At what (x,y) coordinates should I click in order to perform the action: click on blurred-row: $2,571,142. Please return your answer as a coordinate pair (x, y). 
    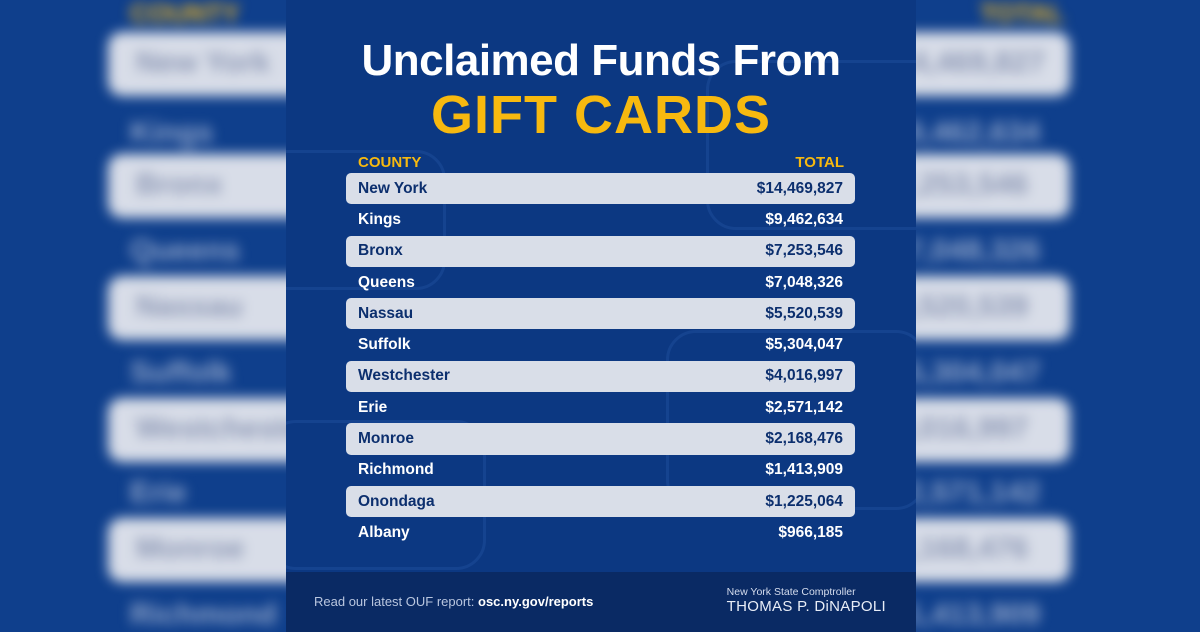
    Looking at the image, I should click on (970, 492).